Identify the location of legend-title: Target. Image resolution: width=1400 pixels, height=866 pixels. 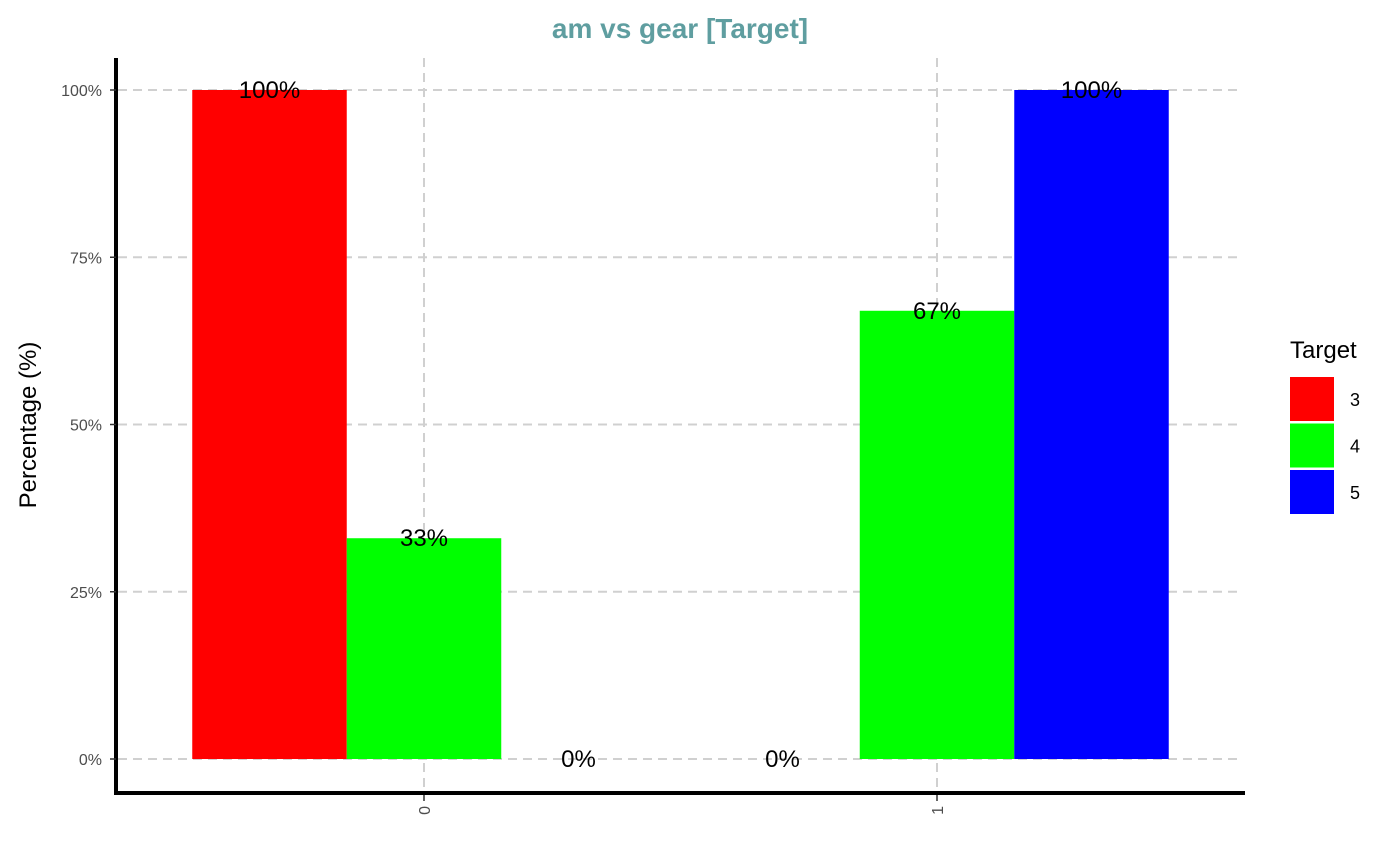
(1323, 350).